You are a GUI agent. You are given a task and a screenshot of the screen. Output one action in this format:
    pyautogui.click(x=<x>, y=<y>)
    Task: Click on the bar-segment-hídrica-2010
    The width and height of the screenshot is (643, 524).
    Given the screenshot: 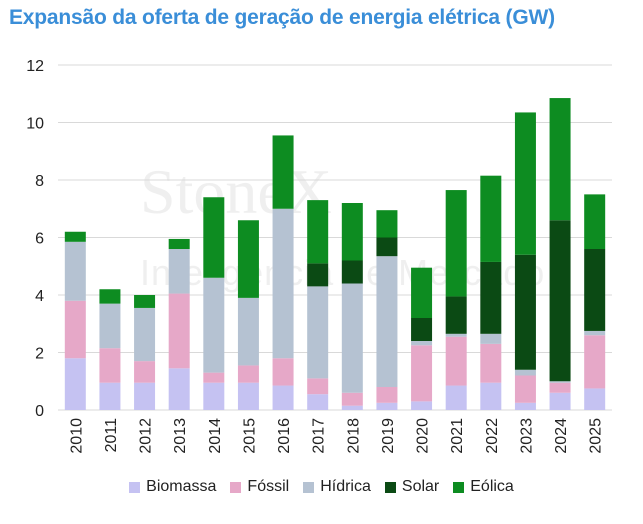 What is the action you would take?
    pyautogui.click(x=75, y=271)
    